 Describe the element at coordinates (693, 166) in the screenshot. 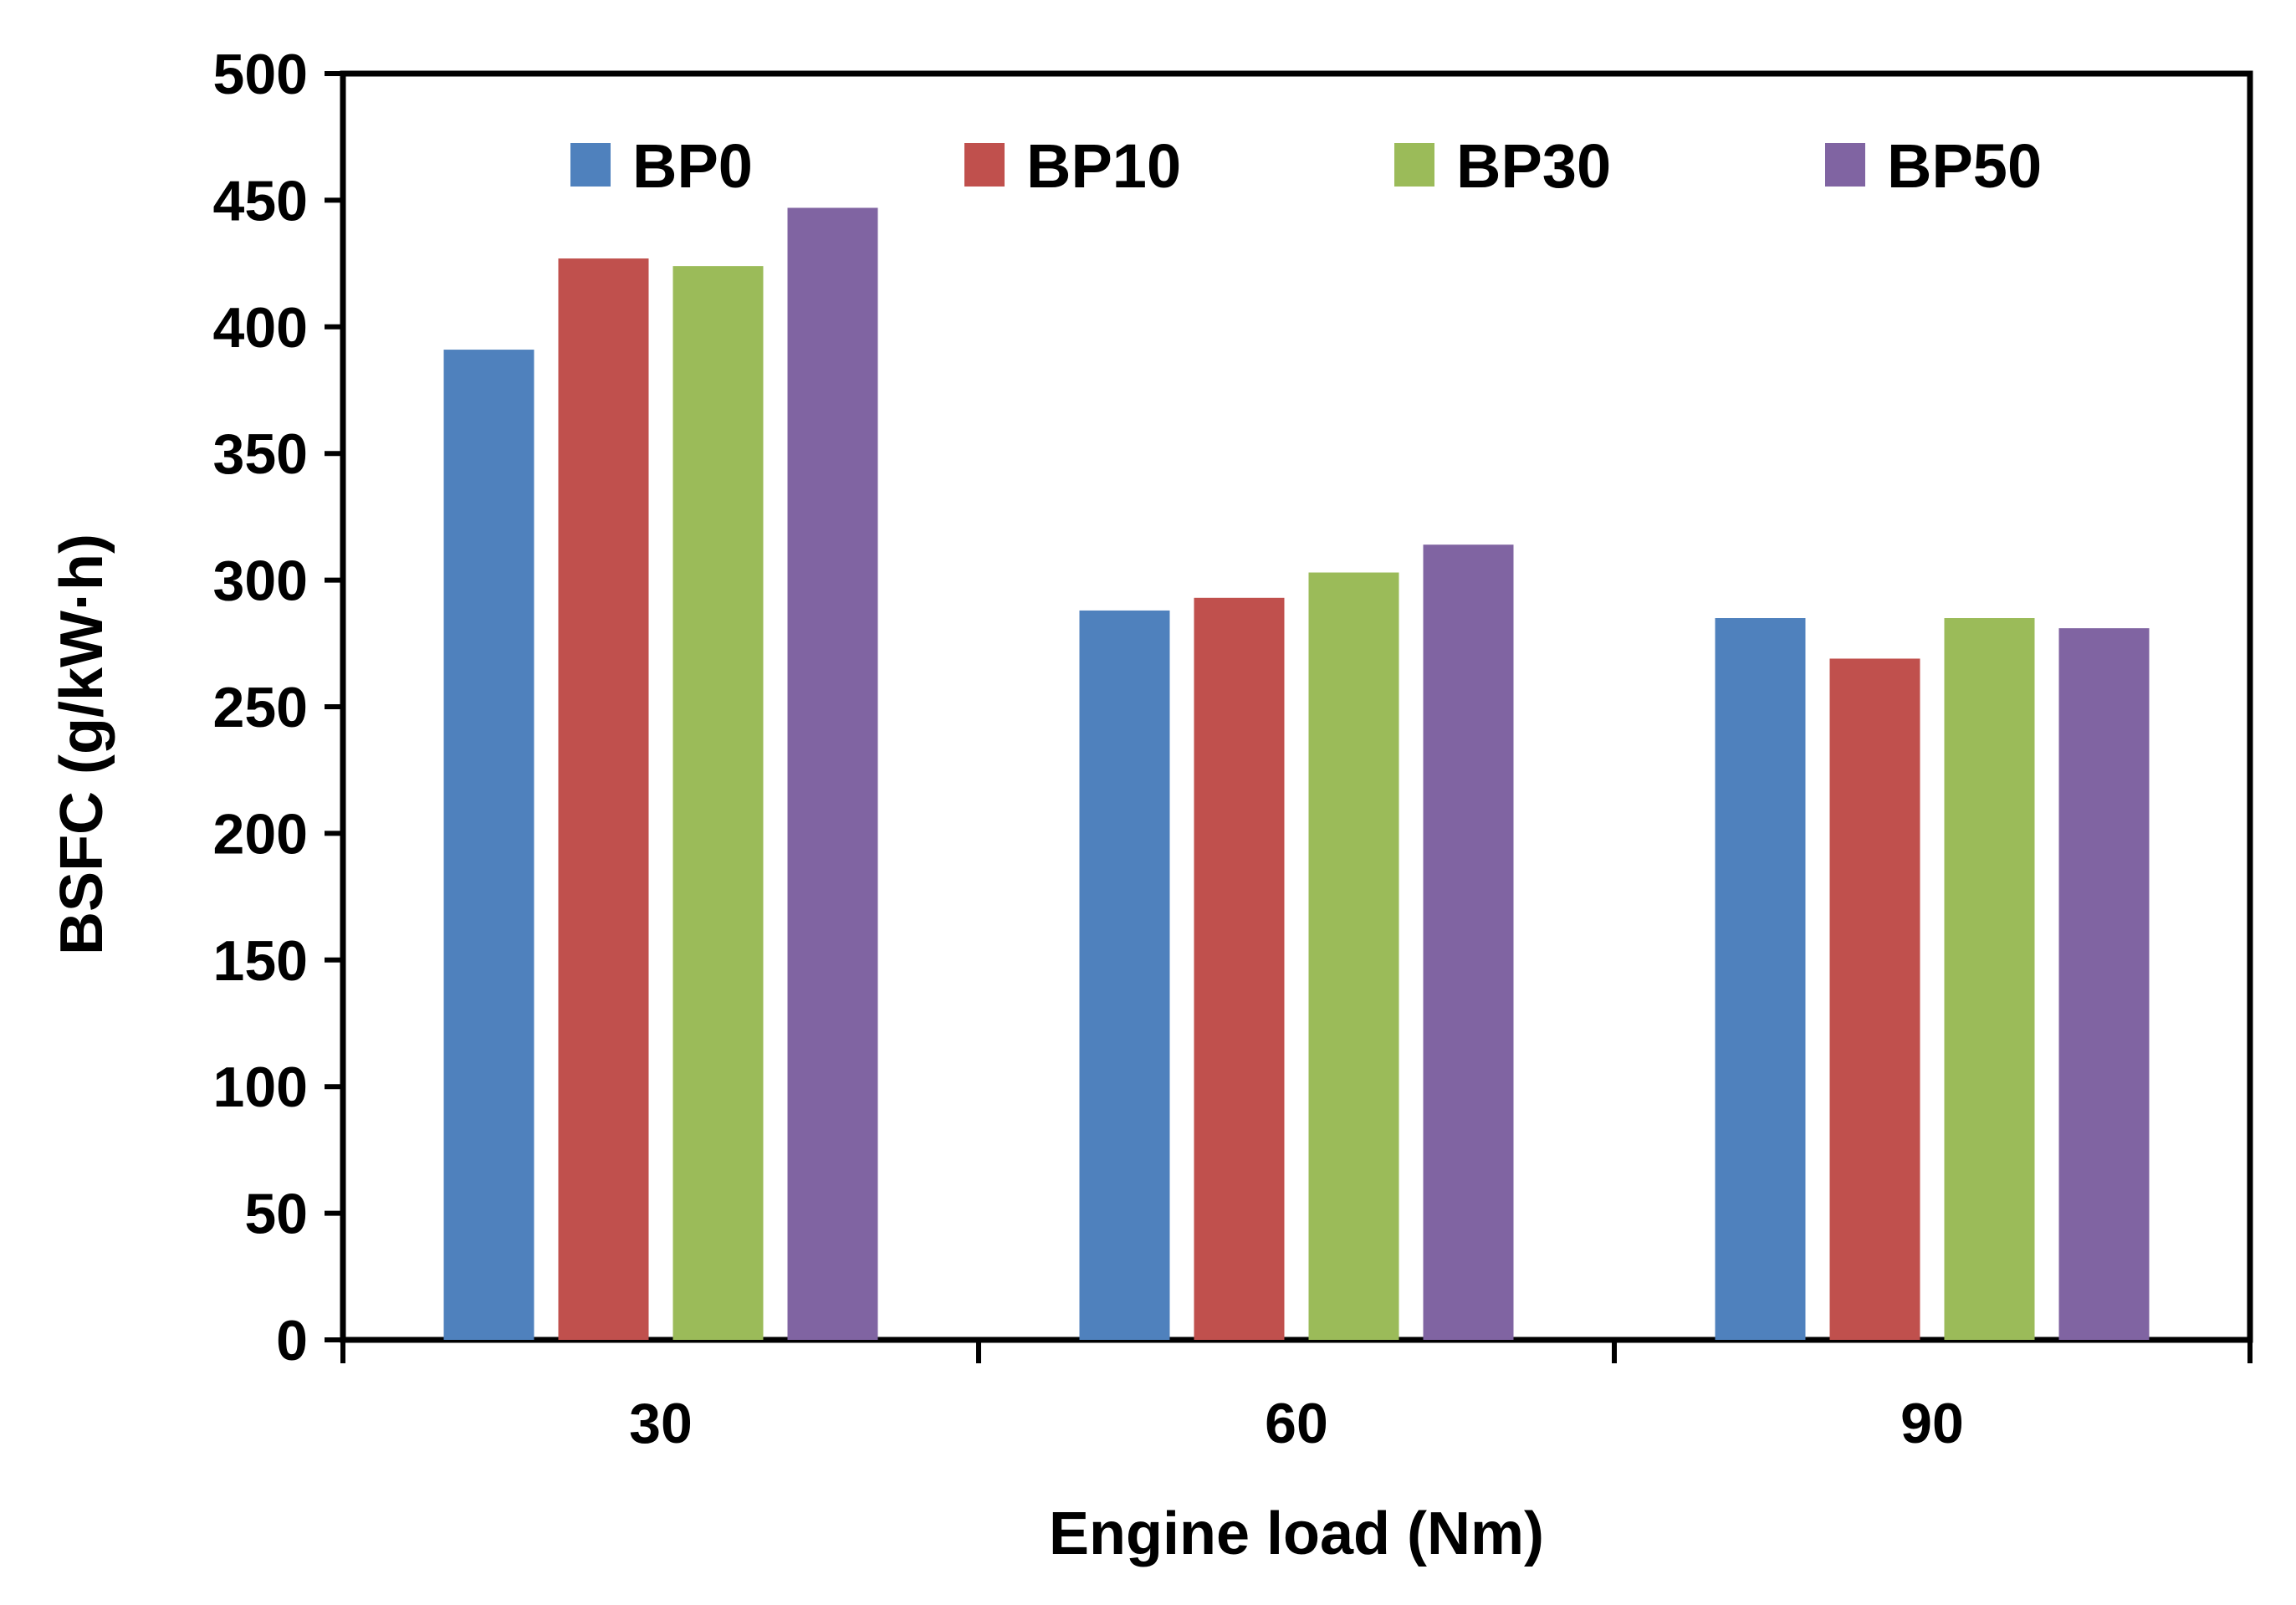

I see `legend-label-BP0: BP0` at that location.